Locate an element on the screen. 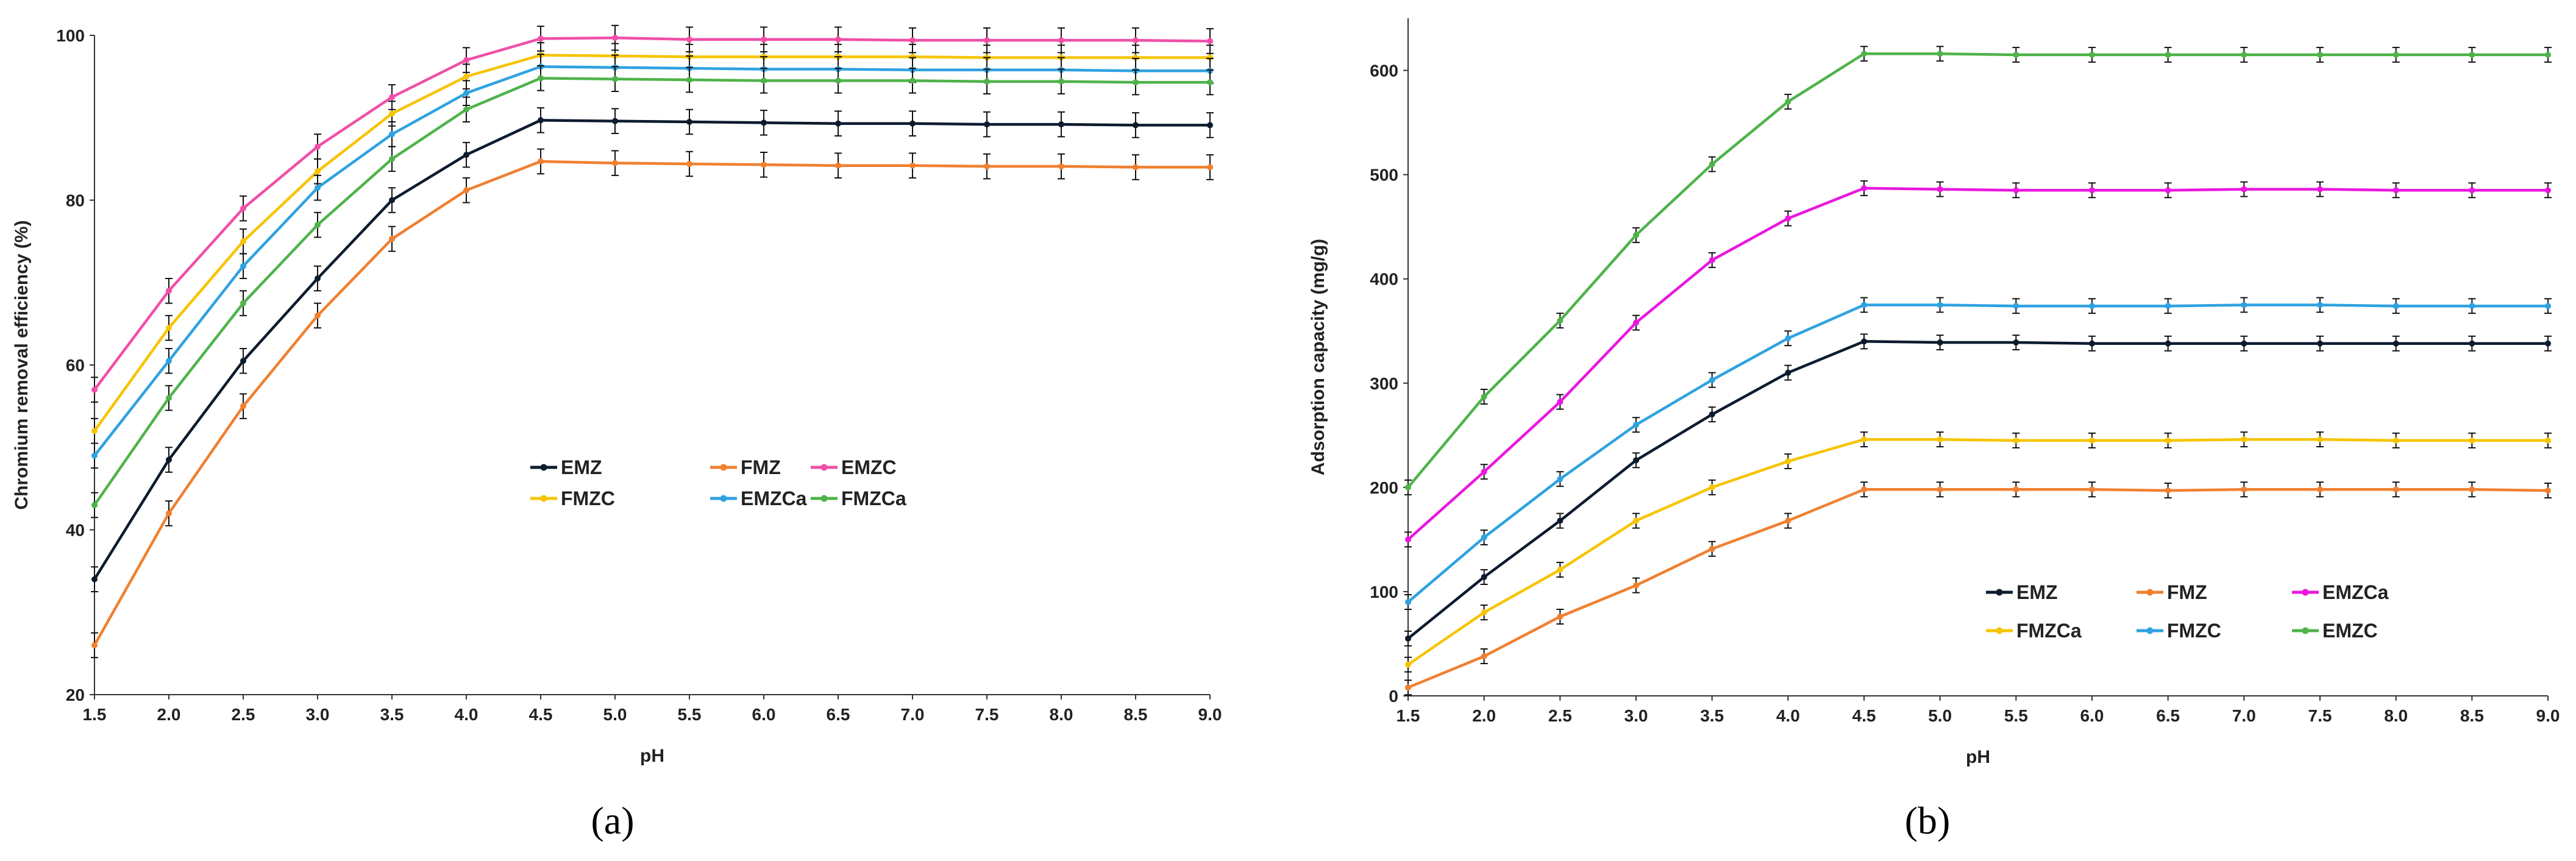  x-tick-label-a: 5.0 is located at coordinates (615, 714).